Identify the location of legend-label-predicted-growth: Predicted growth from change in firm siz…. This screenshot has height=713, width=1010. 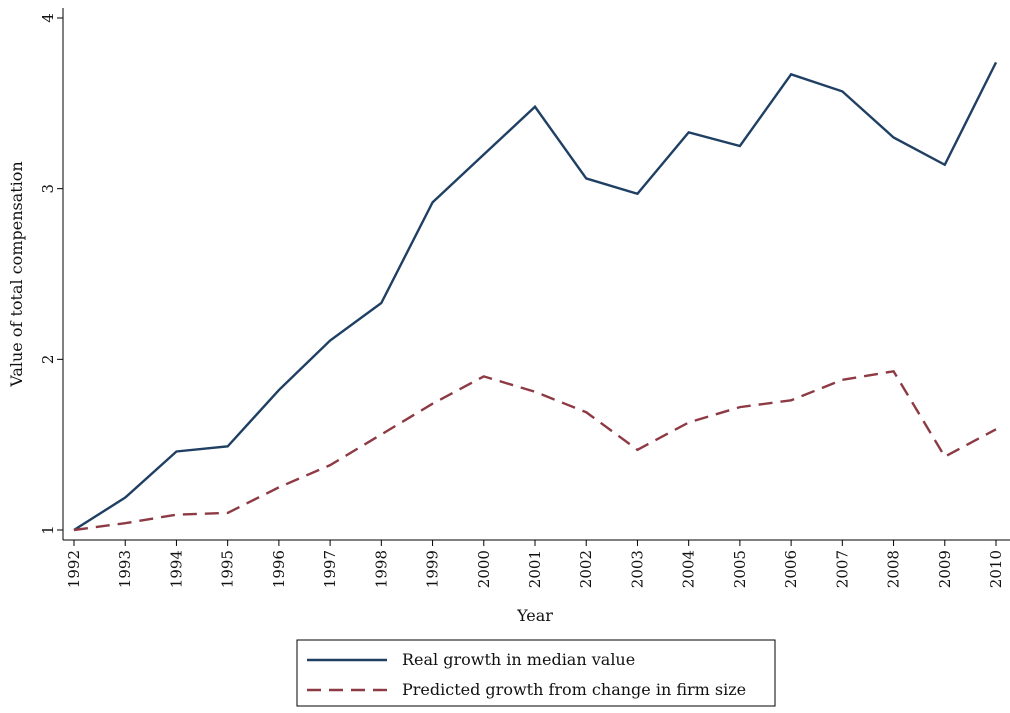
(574, 689).